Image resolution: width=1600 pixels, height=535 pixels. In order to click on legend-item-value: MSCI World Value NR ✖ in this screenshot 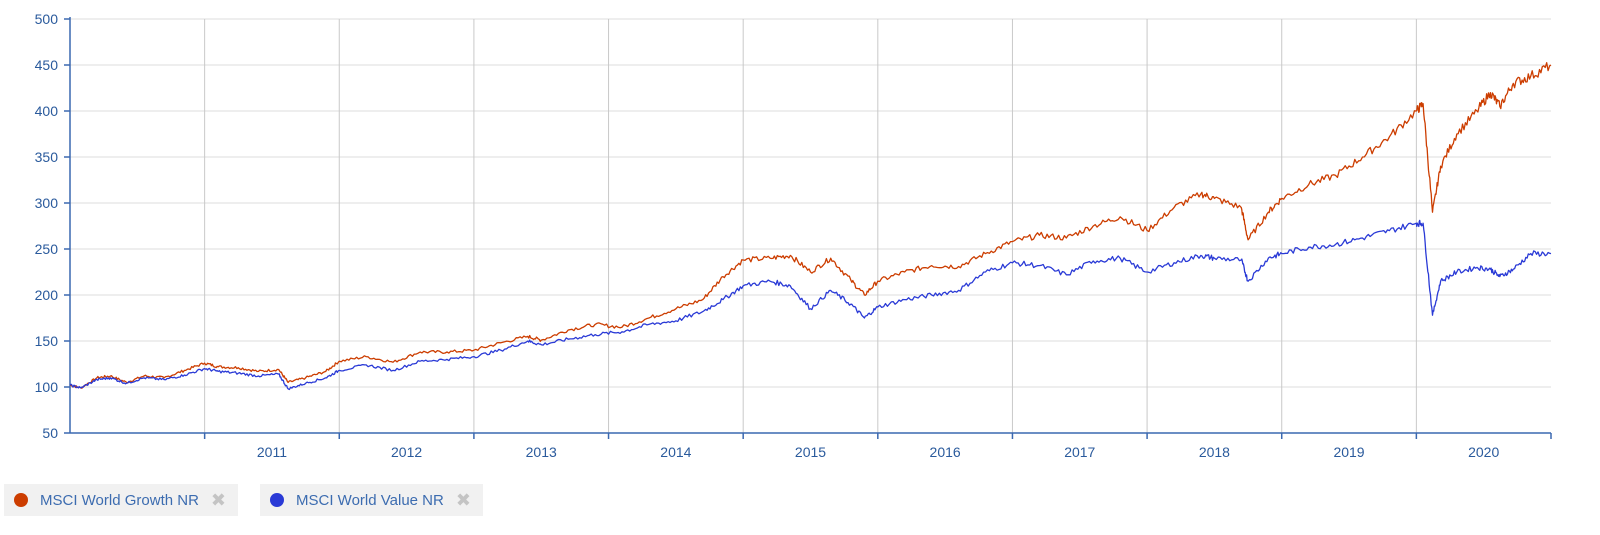, I will do `click(371, 500)`.